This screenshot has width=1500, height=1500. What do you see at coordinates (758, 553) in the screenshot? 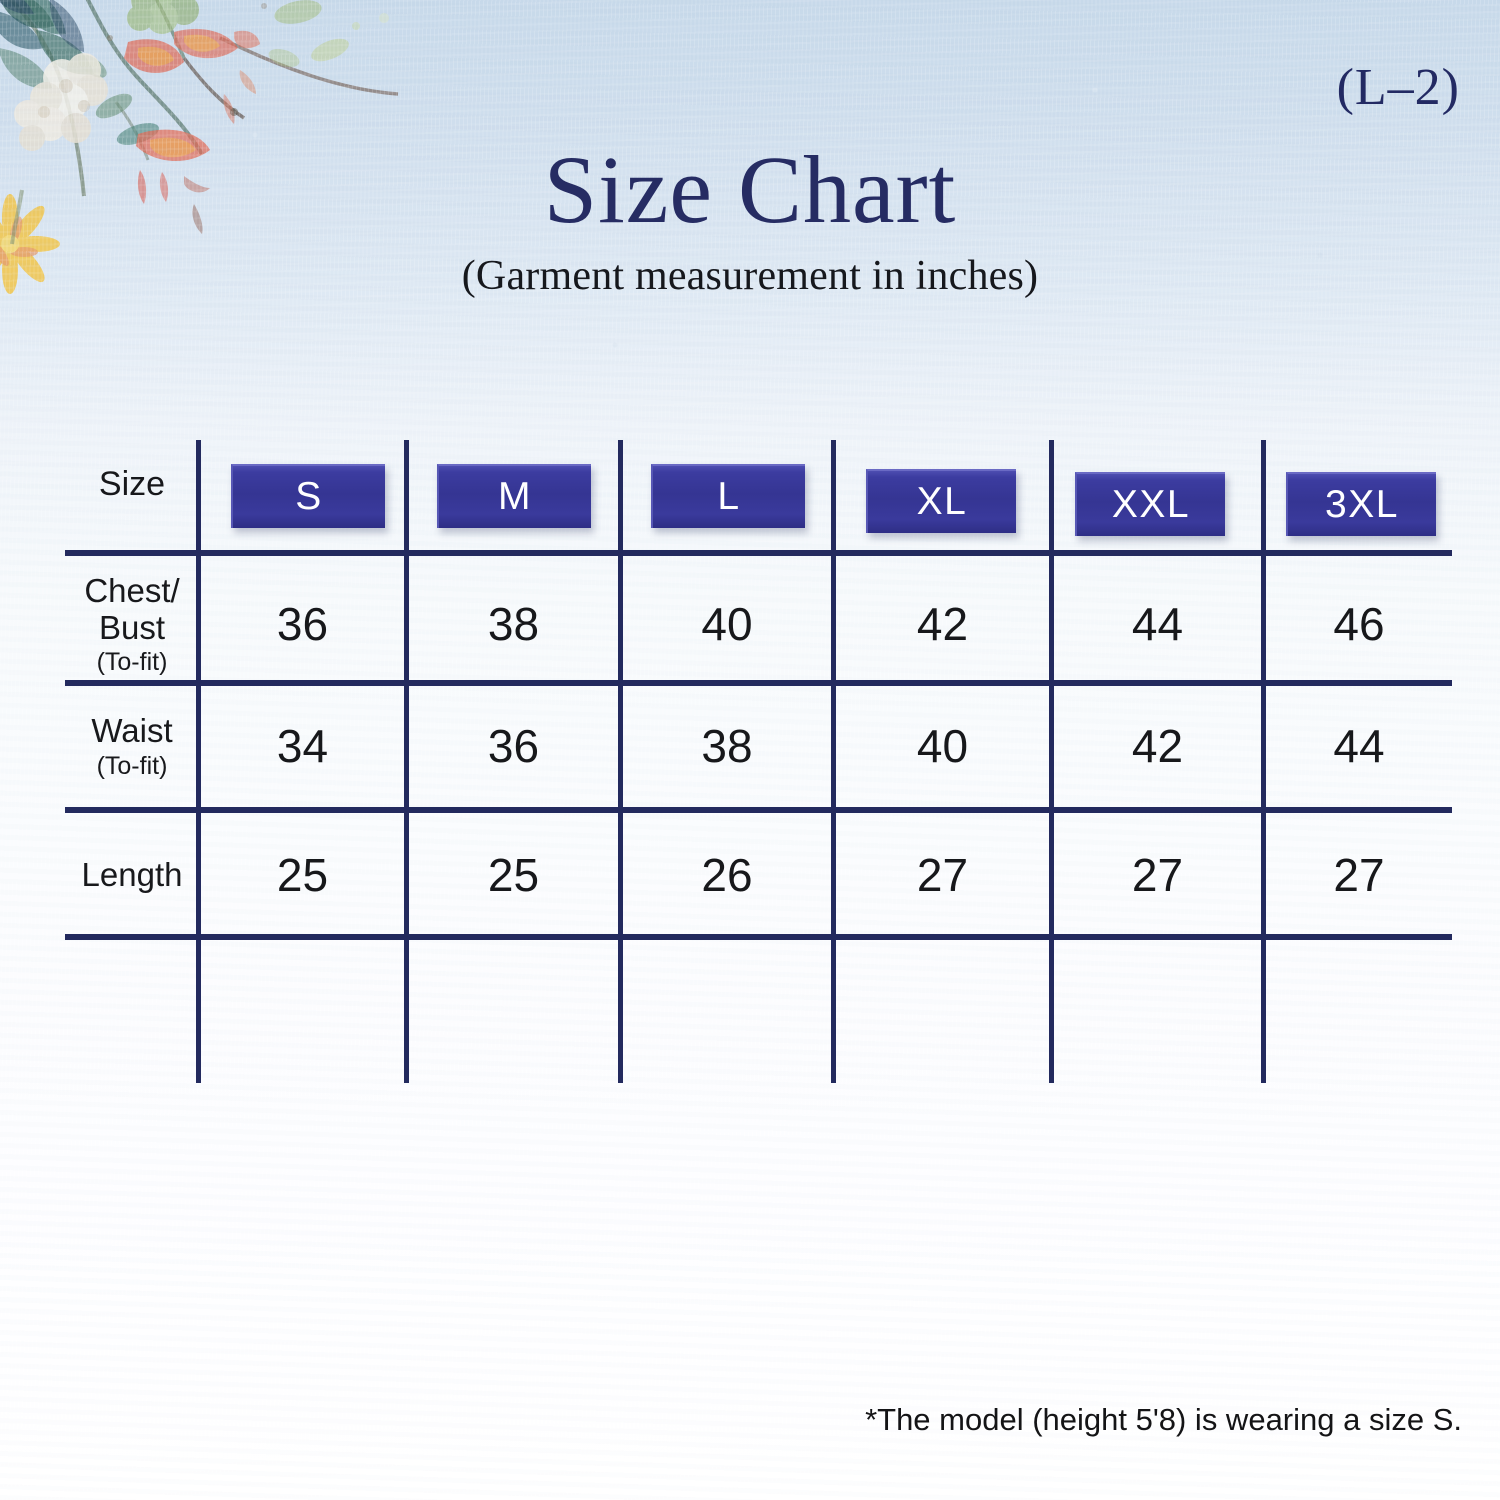
I see `table-hrule-header` at bounding box center [758, 553].